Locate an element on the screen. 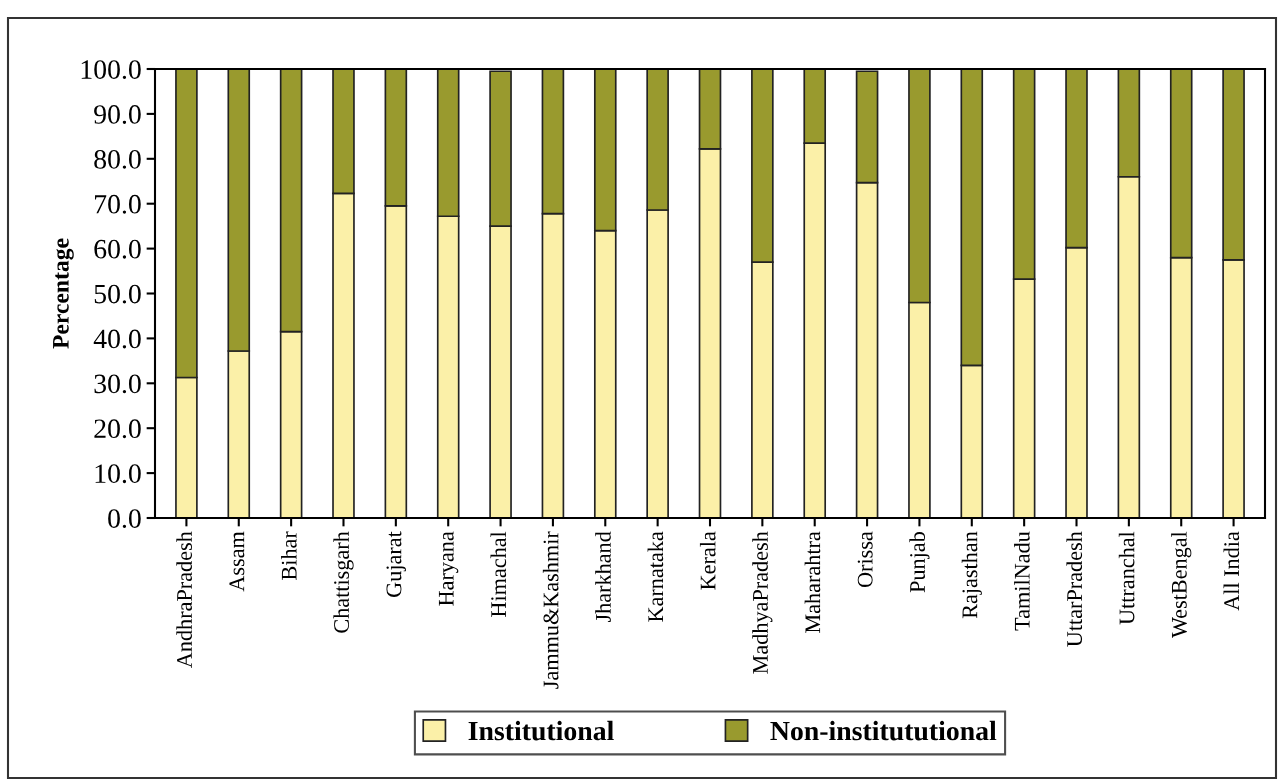 This screenshot has width=1284, height=781. x-tick-label: MadhyaPradesh is located at coordinates (762, 602).